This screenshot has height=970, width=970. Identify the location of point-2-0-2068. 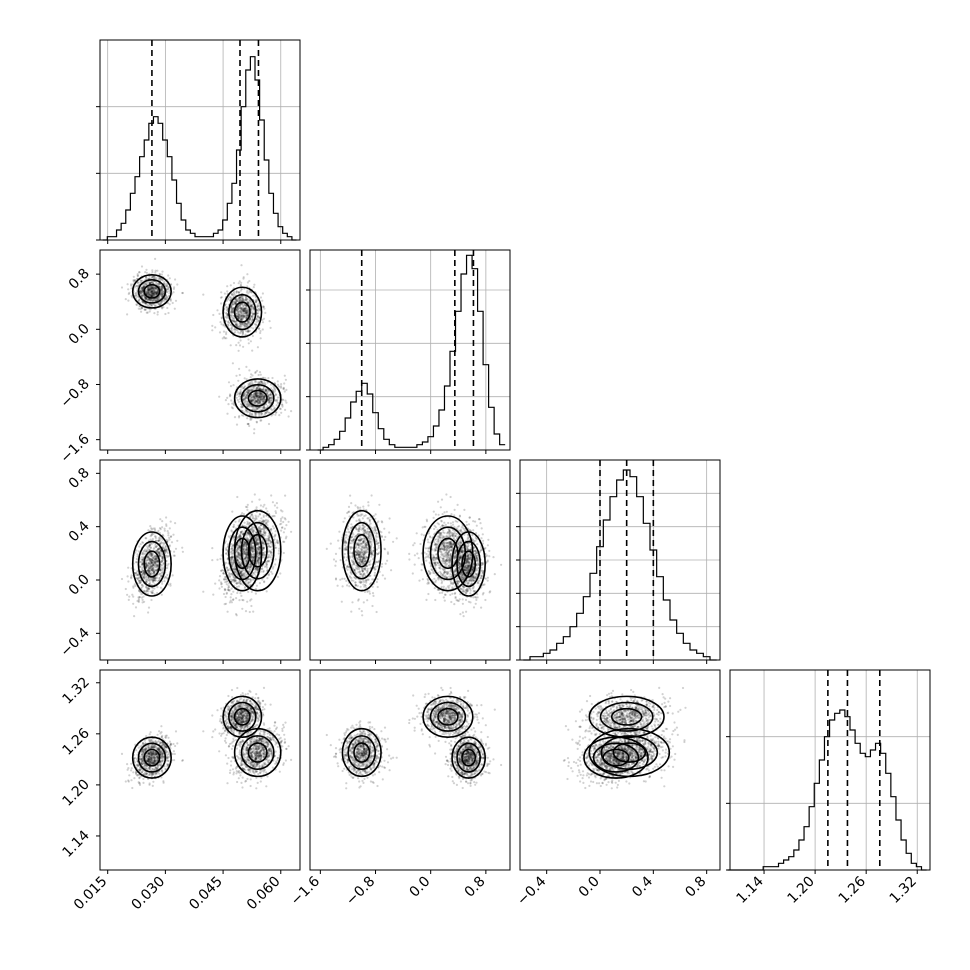
(277, 577).